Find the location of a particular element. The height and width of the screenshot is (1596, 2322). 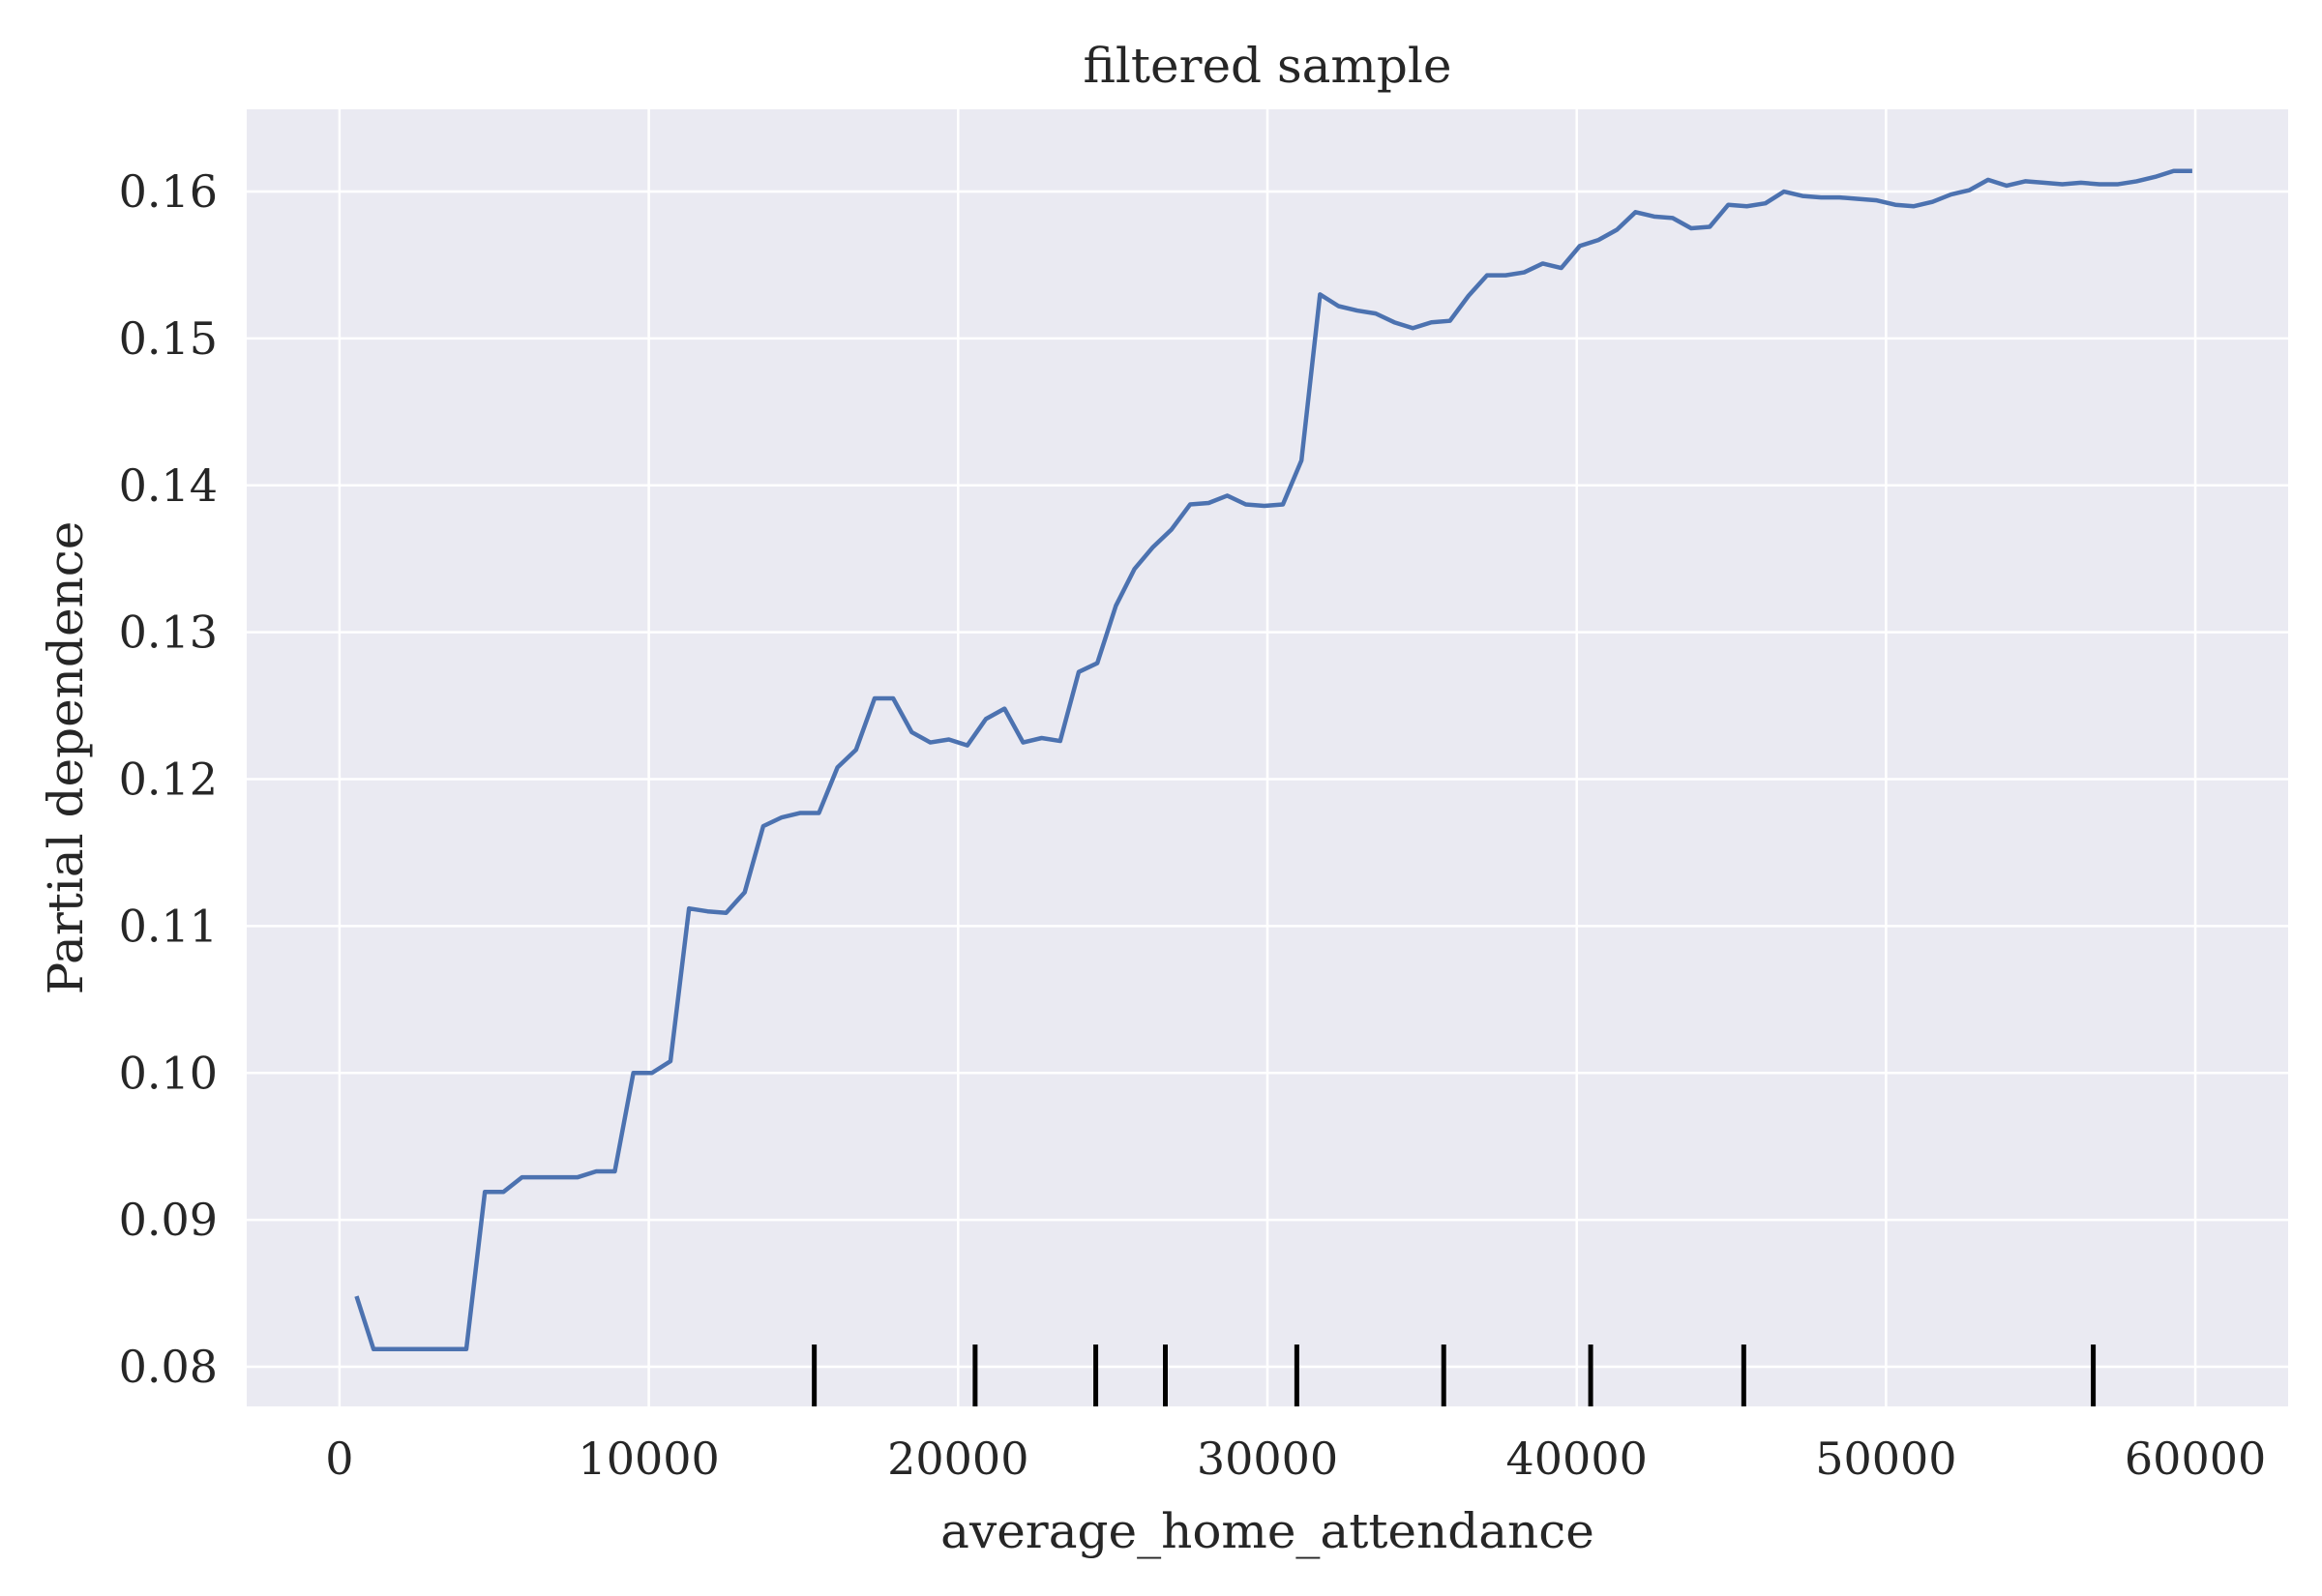

chart-title: filtered sample is located at coordinates (1268, 66).